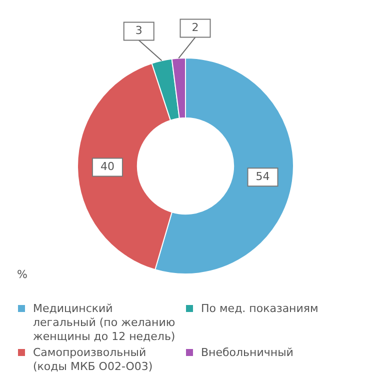 The width and height of the screenshot is (371, 387). Describe the element at coordinates (104, 323) in the screenshot. I see `legend-label: Медицинский легальный (по желанию женщины до 12 недель)` at that location.